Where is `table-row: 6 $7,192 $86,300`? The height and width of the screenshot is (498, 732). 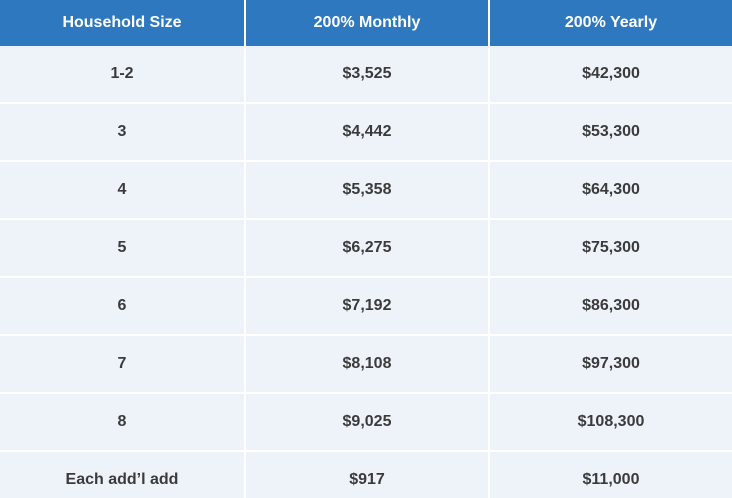
table-row: 6 $7,192 $86,300 is located at coordinates (366, 305).